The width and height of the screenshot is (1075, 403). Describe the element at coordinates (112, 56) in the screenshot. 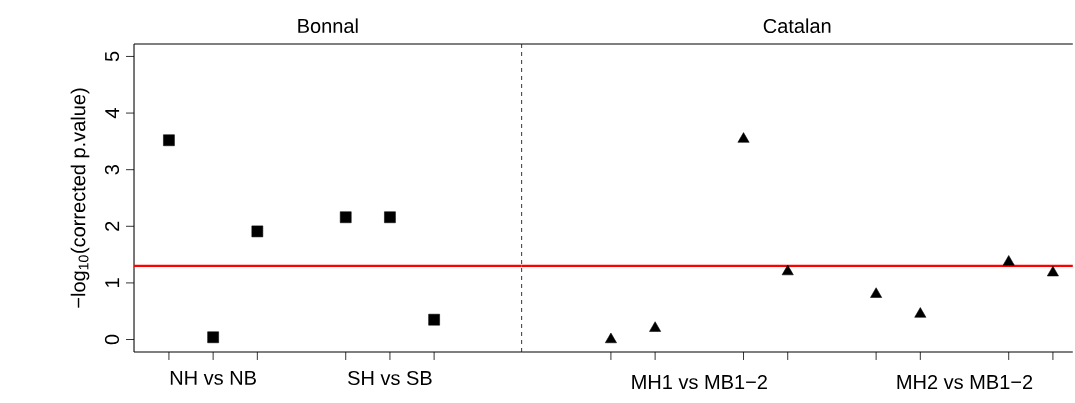

I see `y-tick-label: 5` at that location.